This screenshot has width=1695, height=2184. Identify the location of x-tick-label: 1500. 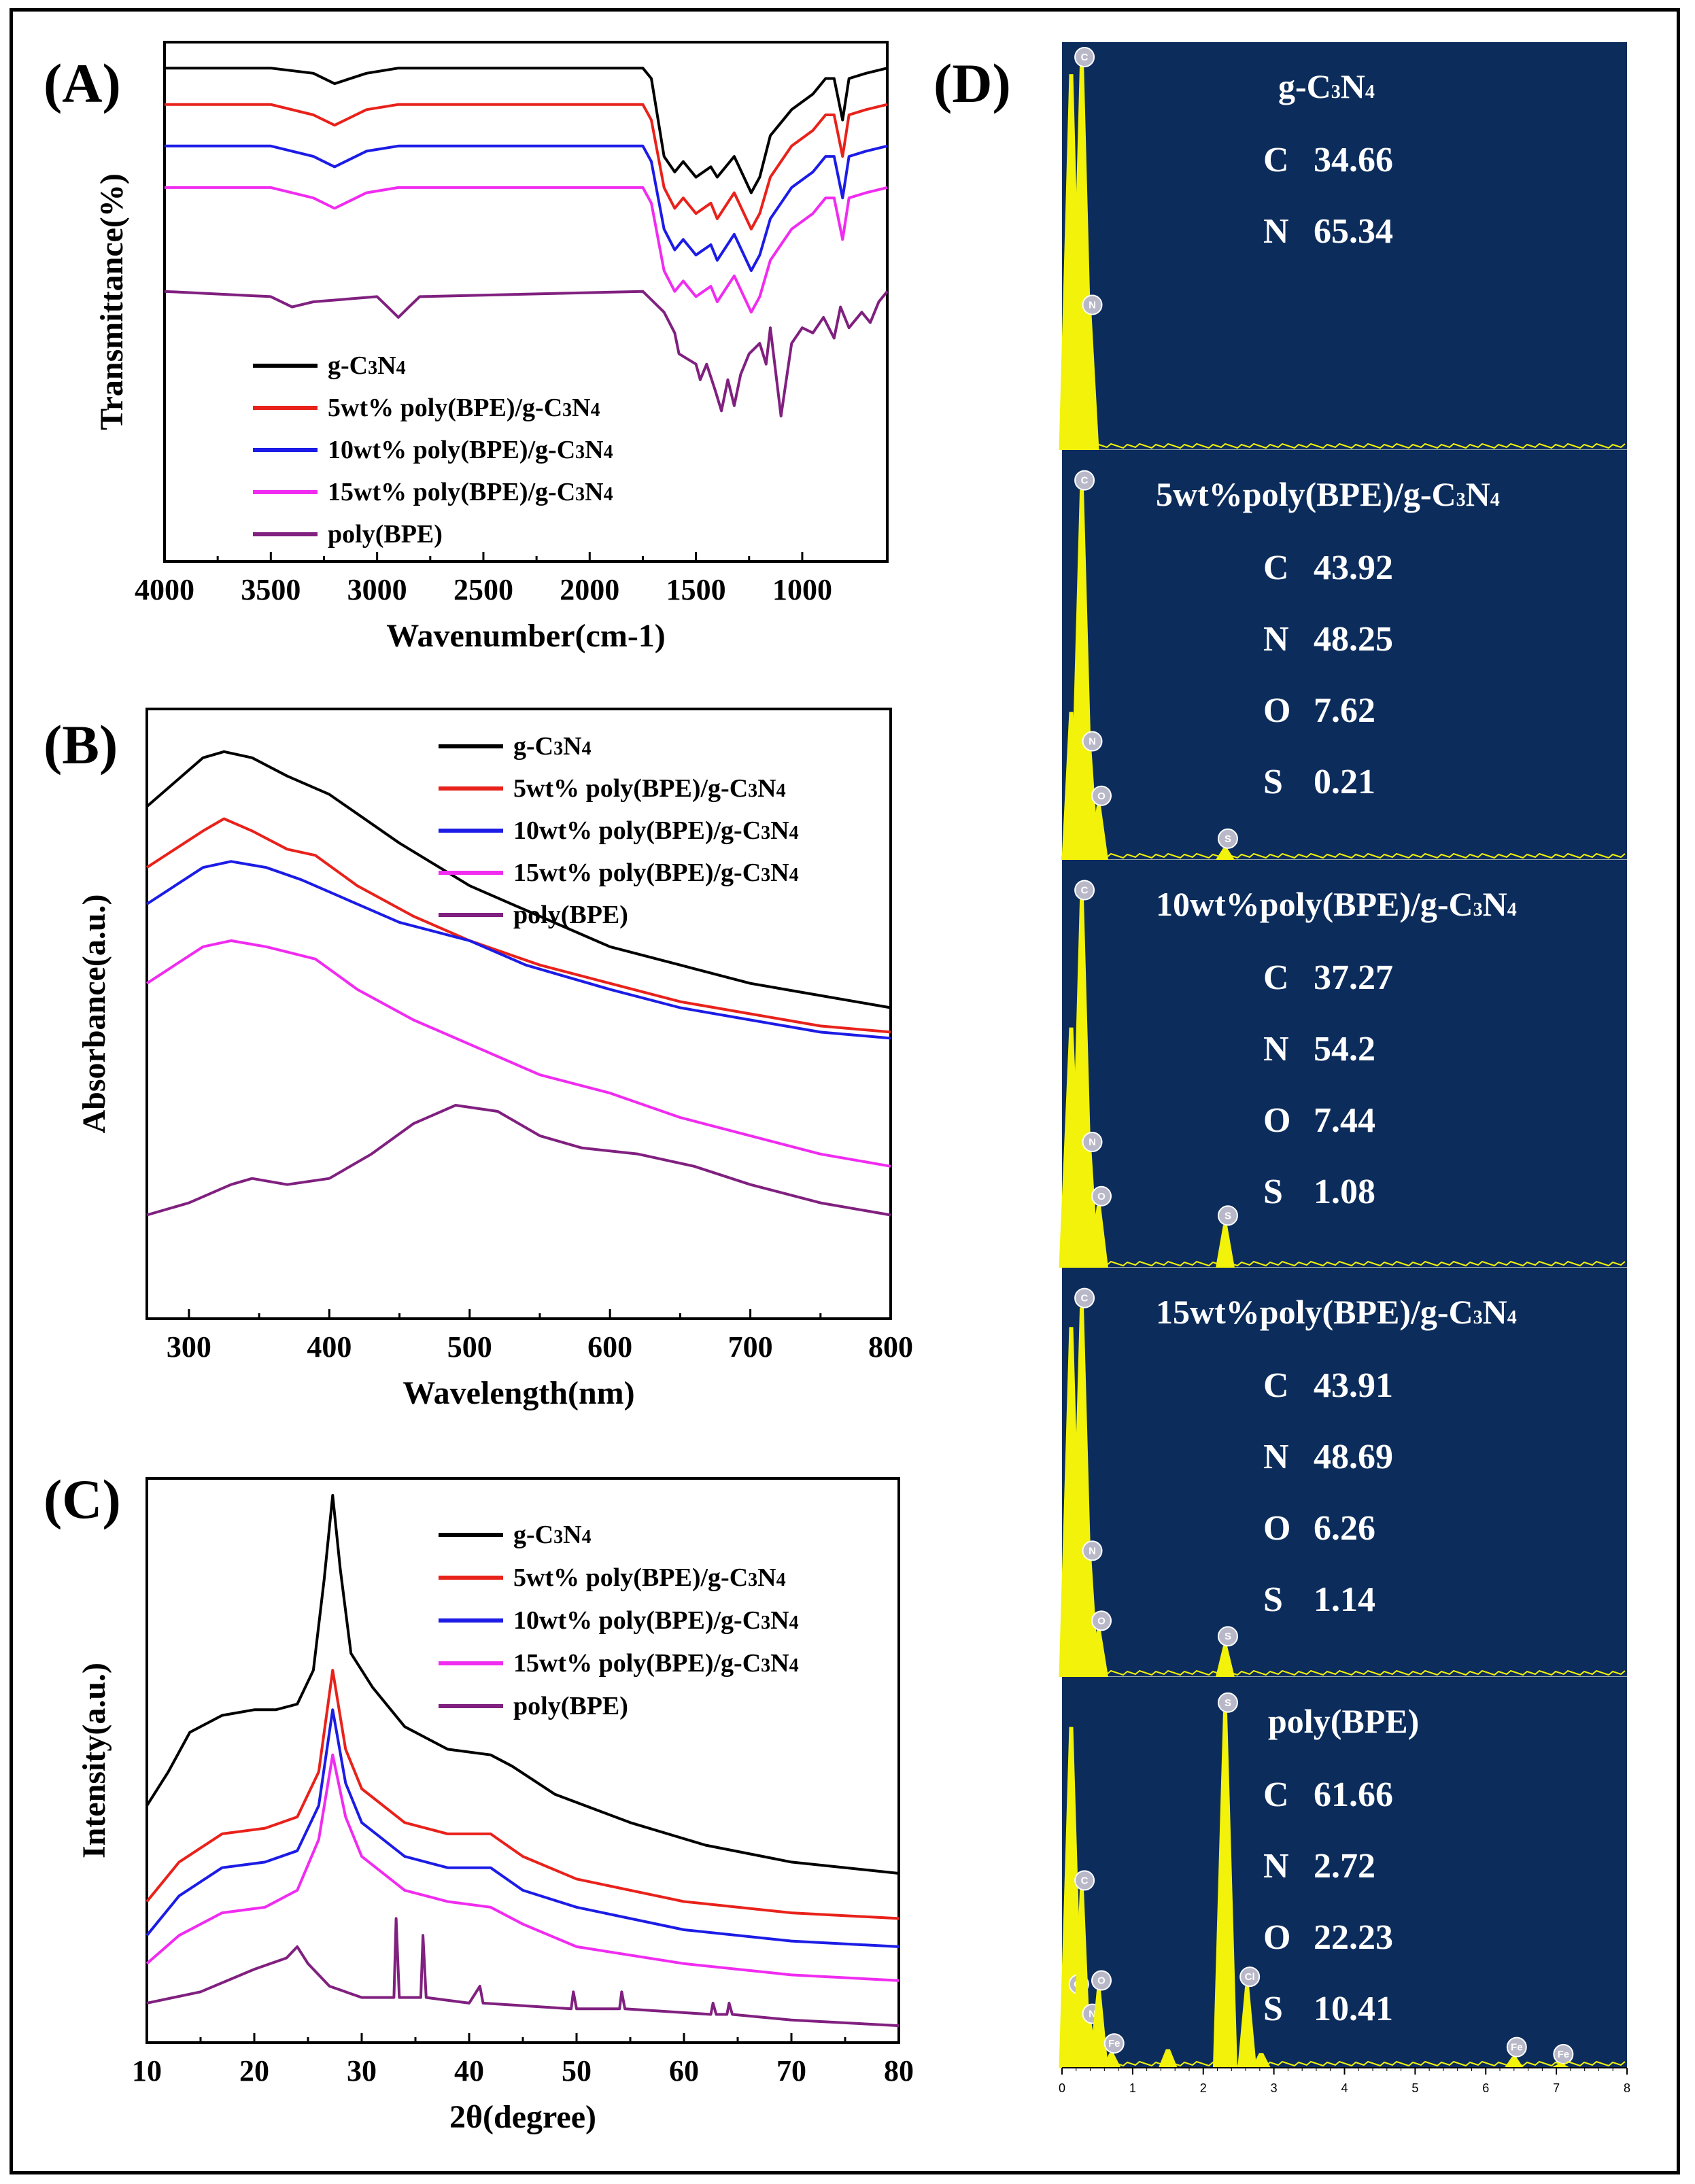
(696, 590).